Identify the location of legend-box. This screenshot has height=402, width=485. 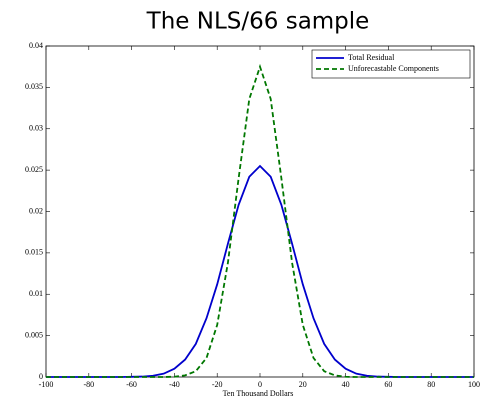
(391, 64).